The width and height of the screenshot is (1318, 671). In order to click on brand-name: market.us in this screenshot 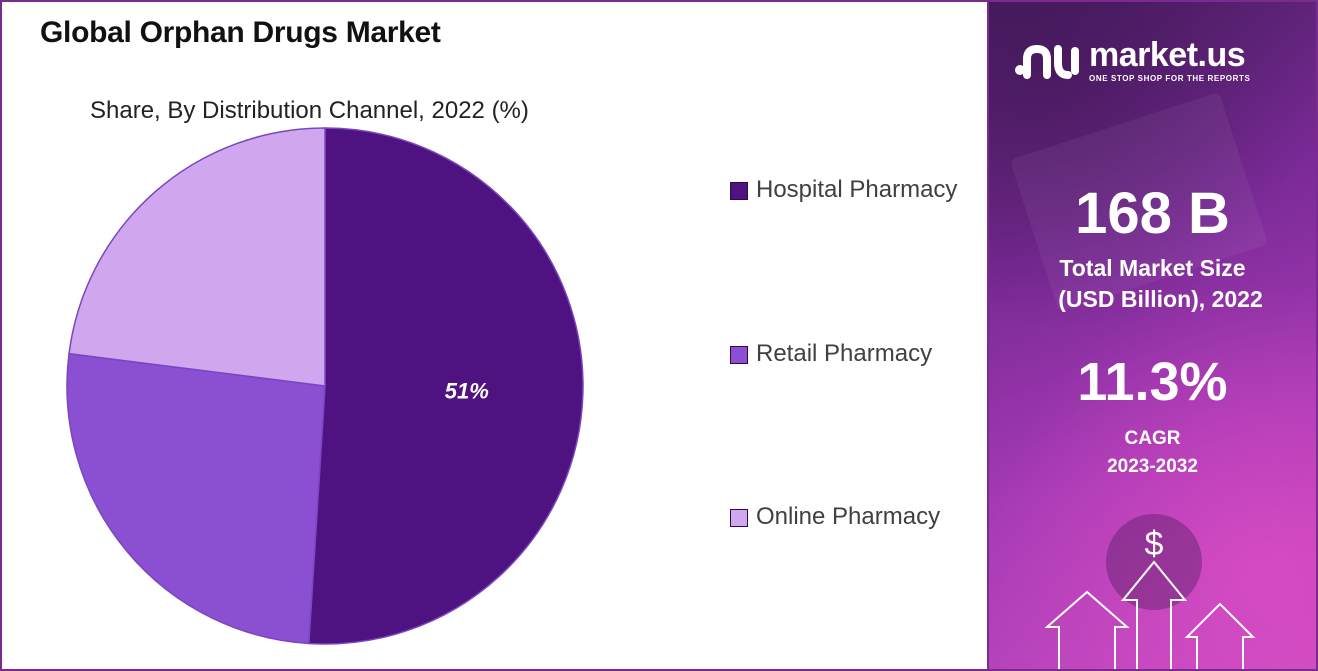, I will do `click(1167, 55)`.